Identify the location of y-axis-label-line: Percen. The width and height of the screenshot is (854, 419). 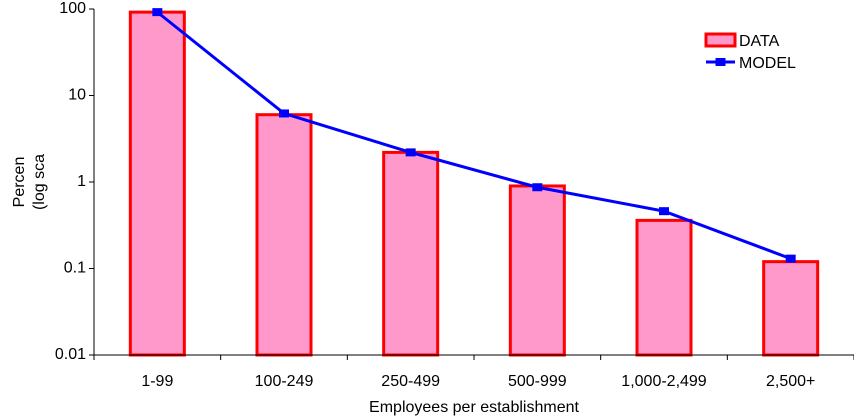
(19, 182).